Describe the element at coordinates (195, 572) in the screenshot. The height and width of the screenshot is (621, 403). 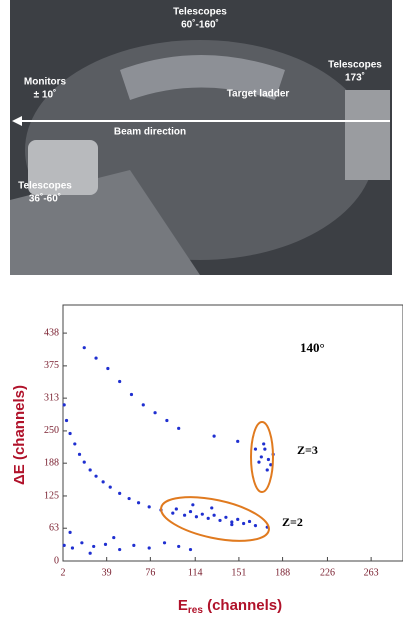
I see `x-tick-label: 114` at that location.